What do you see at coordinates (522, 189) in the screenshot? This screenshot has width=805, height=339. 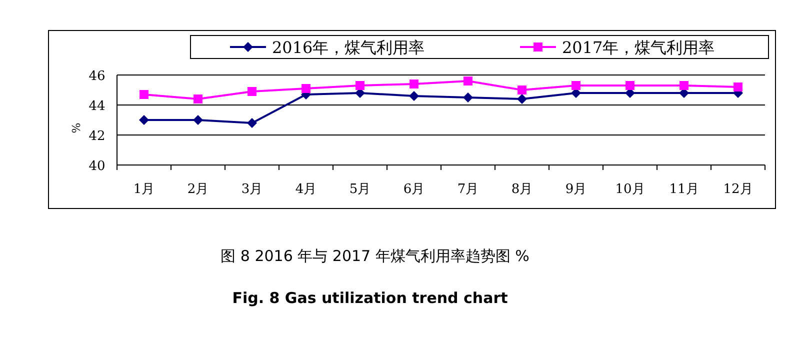 I see `x-tick-label: 8月` at bounding box center [522, 189].